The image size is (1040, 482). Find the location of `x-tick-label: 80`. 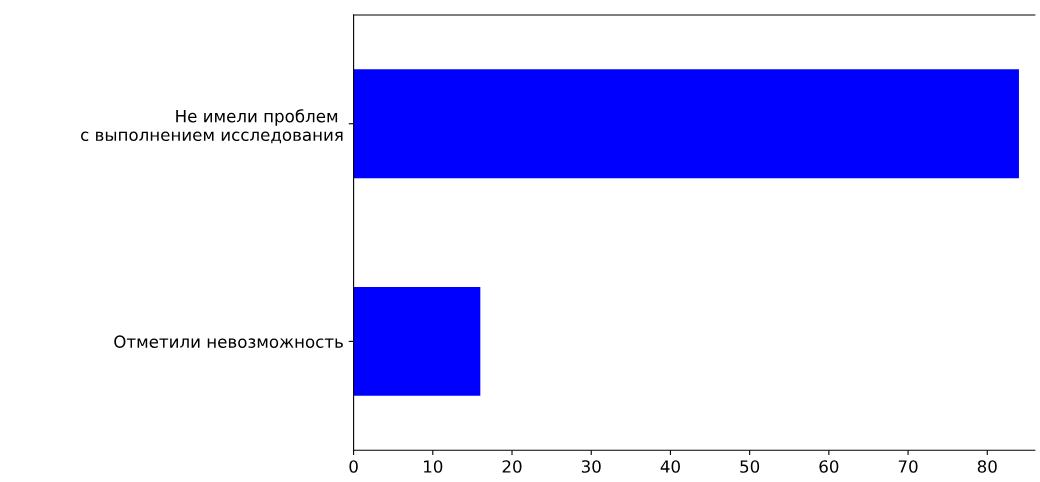

x-tick-label: 80 is located at coordinates (987, 466).